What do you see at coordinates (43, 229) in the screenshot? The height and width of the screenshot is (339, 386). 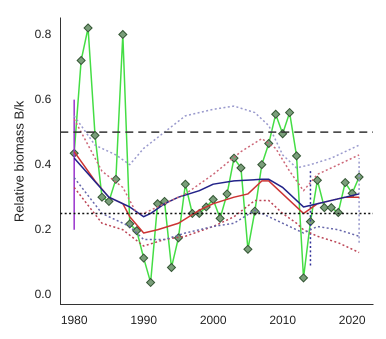 I see `y-tick-label: 0.2` at bounding box center [43, 229].